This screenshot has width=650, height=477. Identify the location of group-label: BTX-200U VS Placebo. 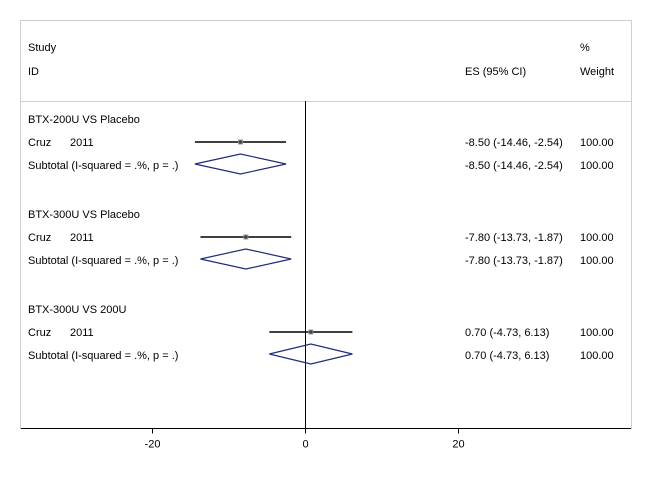
(84, 120).